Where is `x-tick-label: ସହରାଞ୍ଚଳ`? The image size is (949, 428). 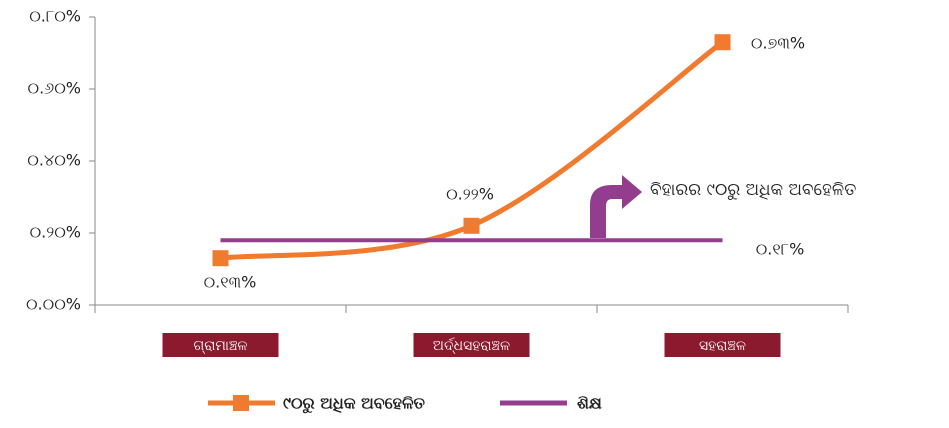
x-tick-label: ସହରାଞ୍ଚଳ is located at coordinates (722, 346).